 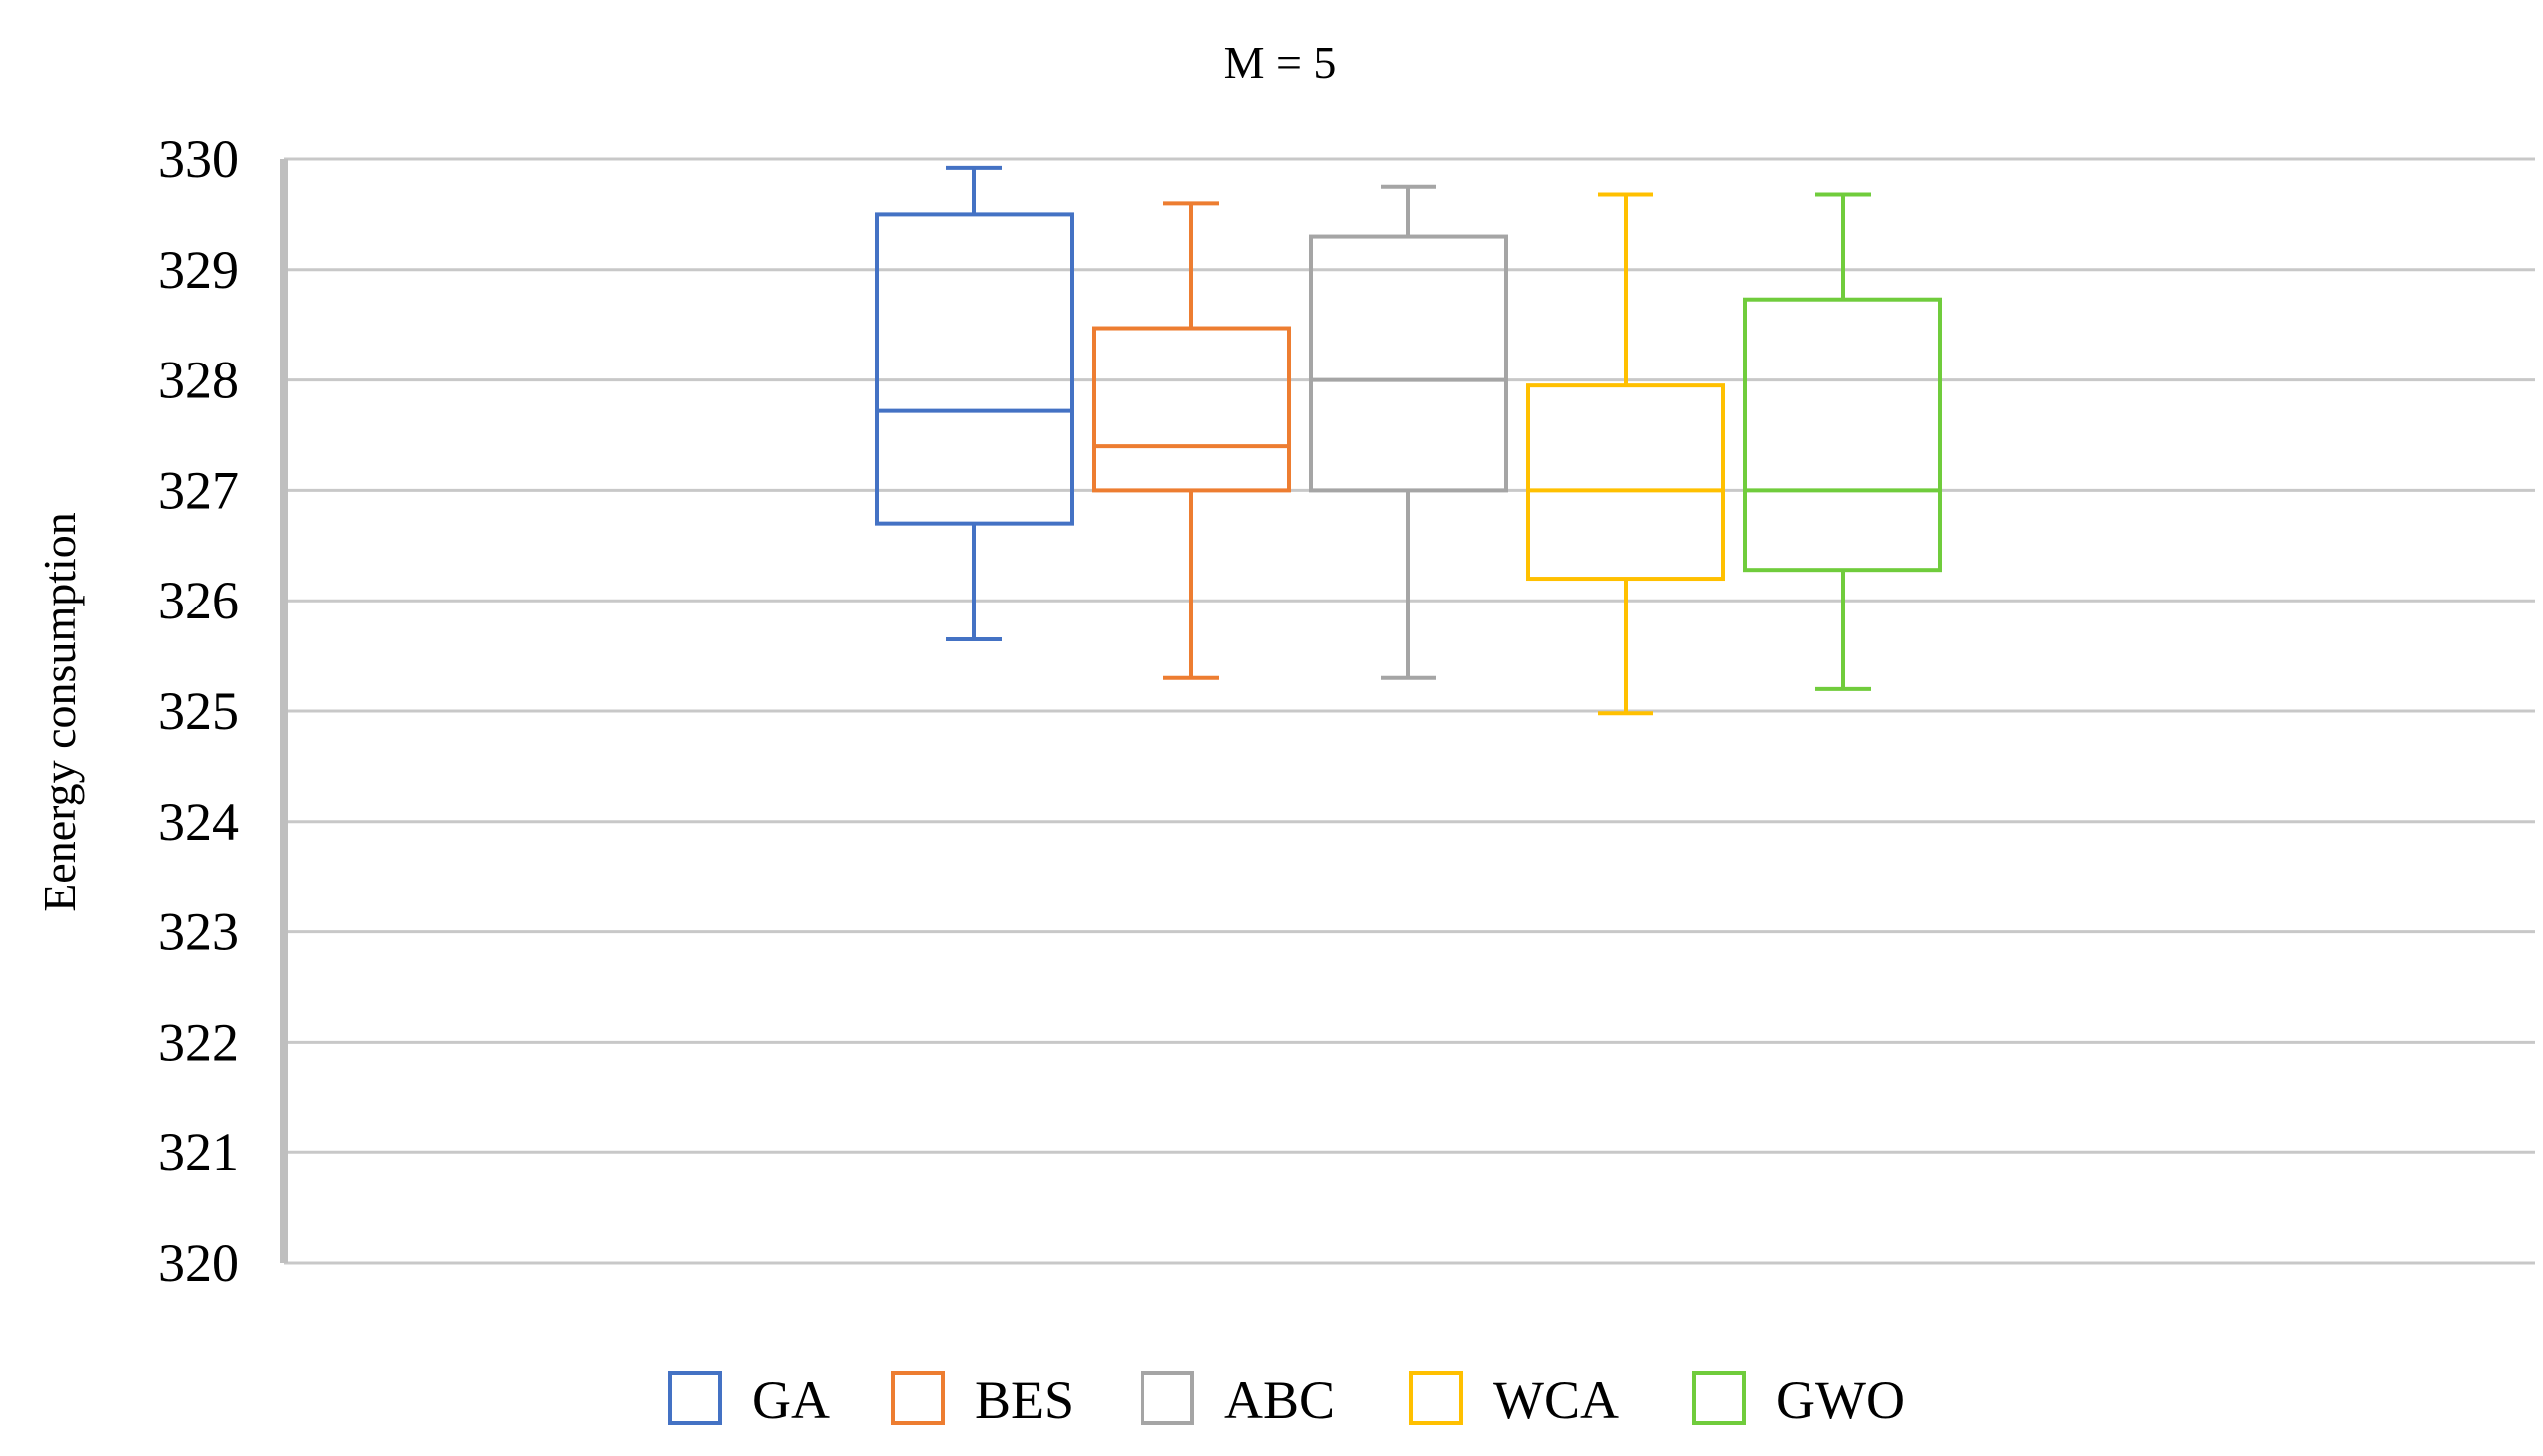 I want to click on chart-title: M = 5, so click(x=1280, y=62).